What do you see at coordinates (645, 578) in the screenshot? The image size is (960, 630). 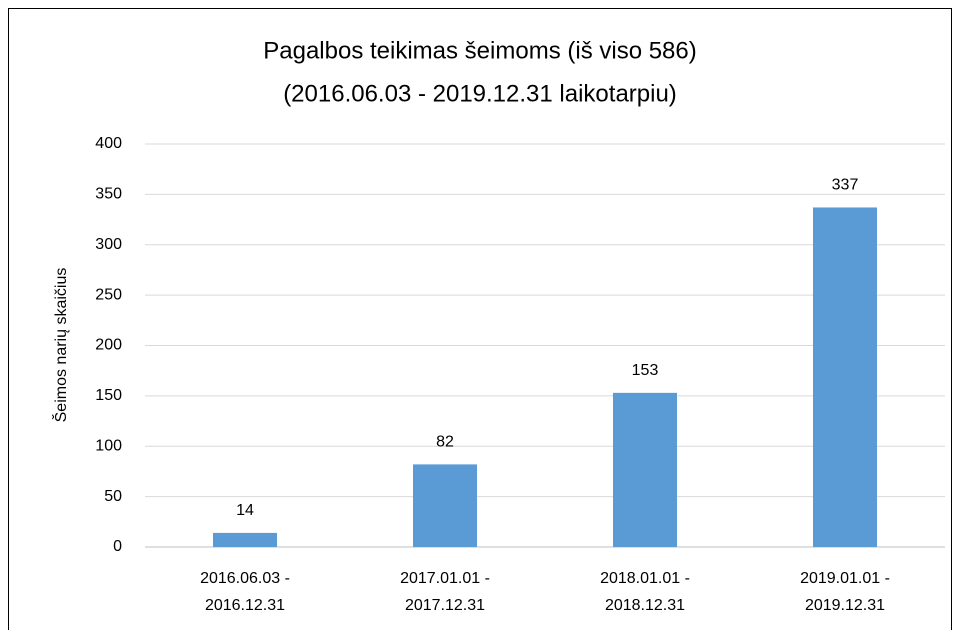 I see `x-tick-label: 2018.01.01 -` at bounding box center [645, 578].